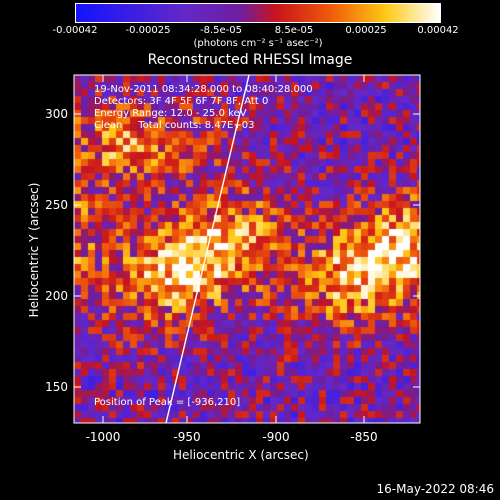 The width and height of the screenshot is (500, 500). Describe the element at coordinates (34, 250) in the screenshot. I see `y-axis-label: Heliocentric Y (arcsec)` at that location.